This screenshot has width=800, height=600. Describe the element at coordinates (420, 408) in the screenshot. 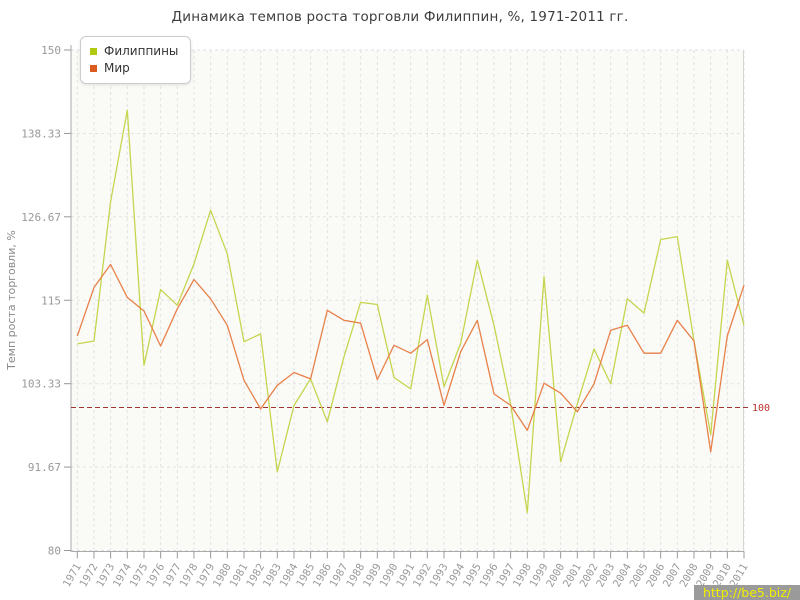

I see `reference-line-100: 100` at that location.